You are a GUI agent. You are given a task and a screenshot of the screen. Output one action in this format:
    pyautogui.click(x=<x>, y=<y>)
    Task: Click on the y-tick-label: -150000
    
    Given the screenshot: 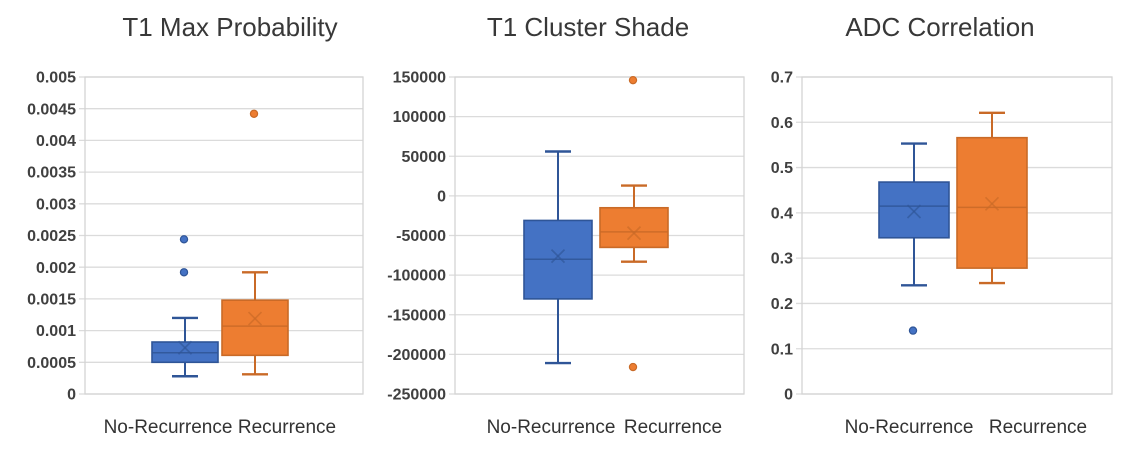 What is the action you would take?
    pyautogui.click(x=416, y=315)
    